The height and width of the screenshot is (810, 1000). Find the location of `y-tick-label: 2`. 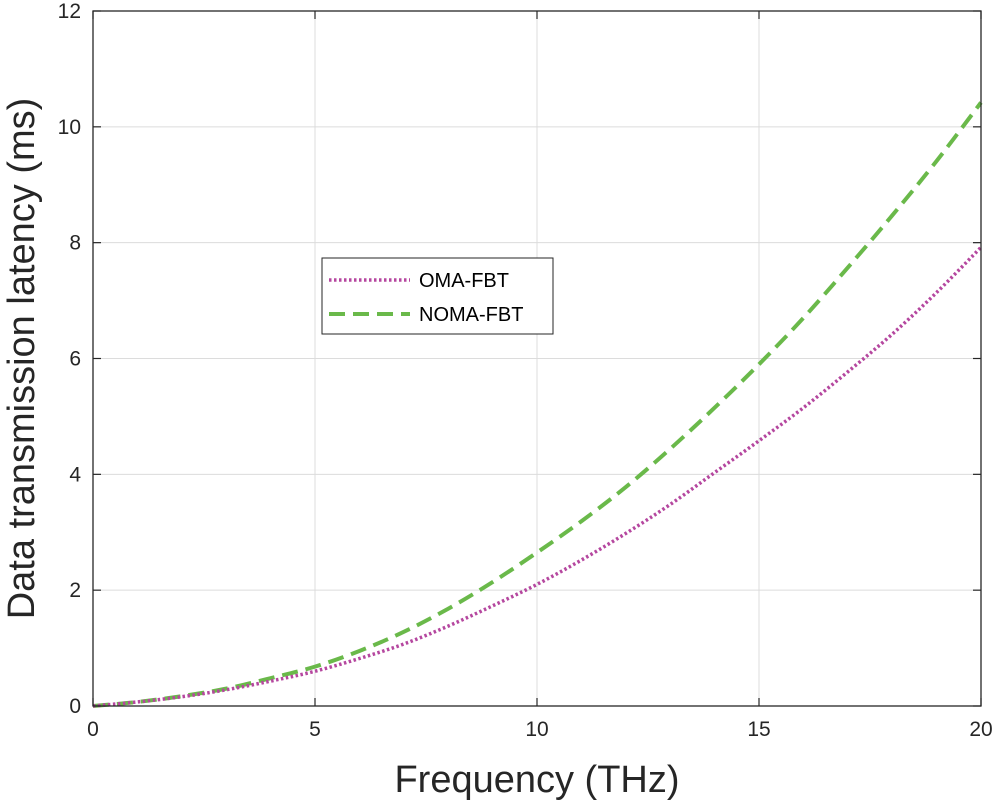

y-tick-label: 2 is located at coordinates (75, 590).